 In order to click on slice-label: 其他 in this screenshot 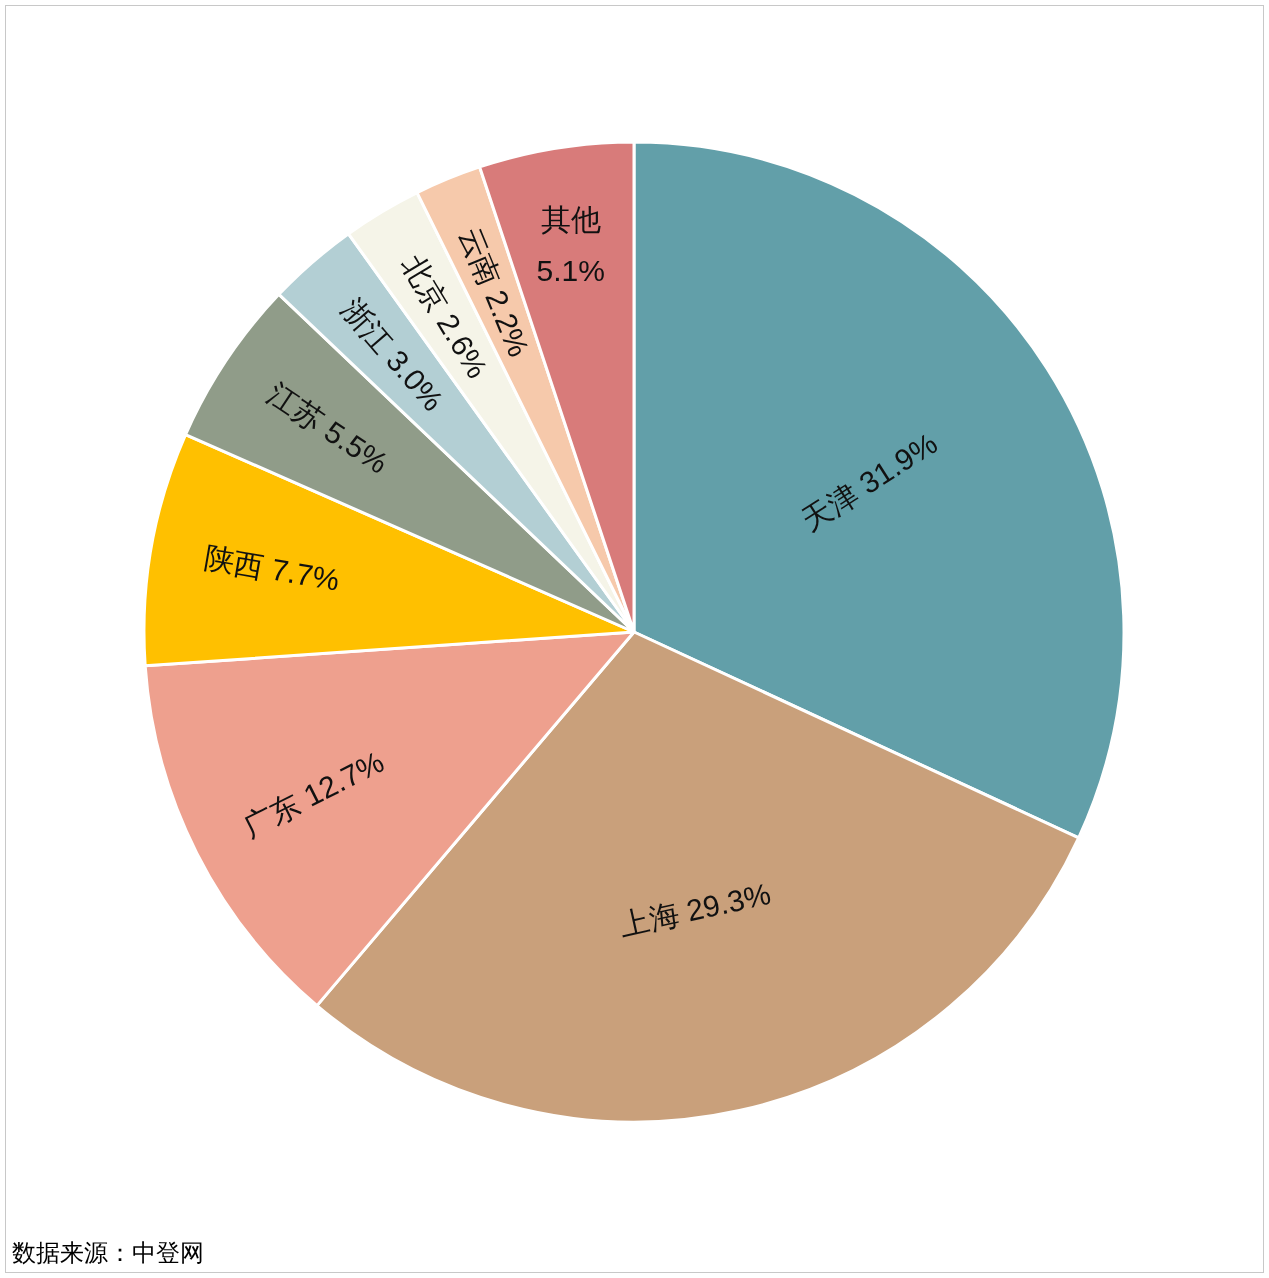, I will do `click(570, 219)`.